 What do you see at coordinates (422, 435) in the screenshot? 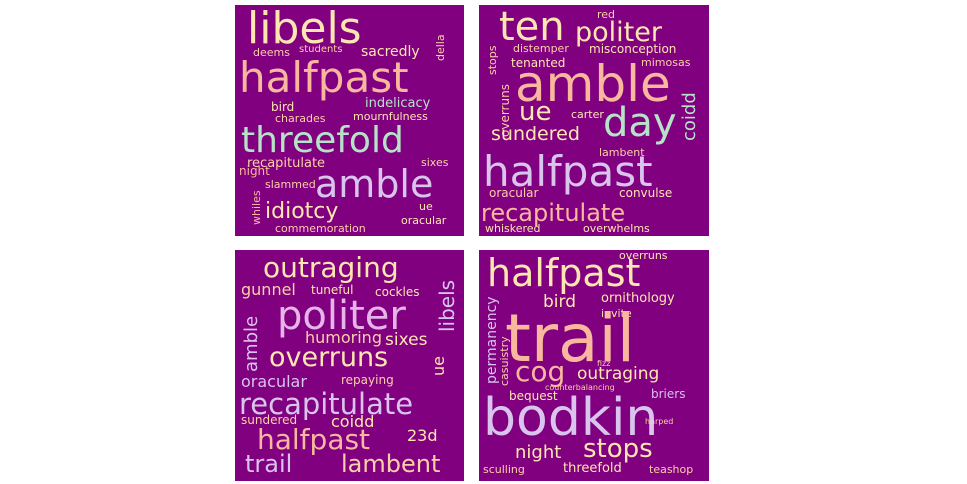
I see `word: 23d` at bounding box center [422, 435].